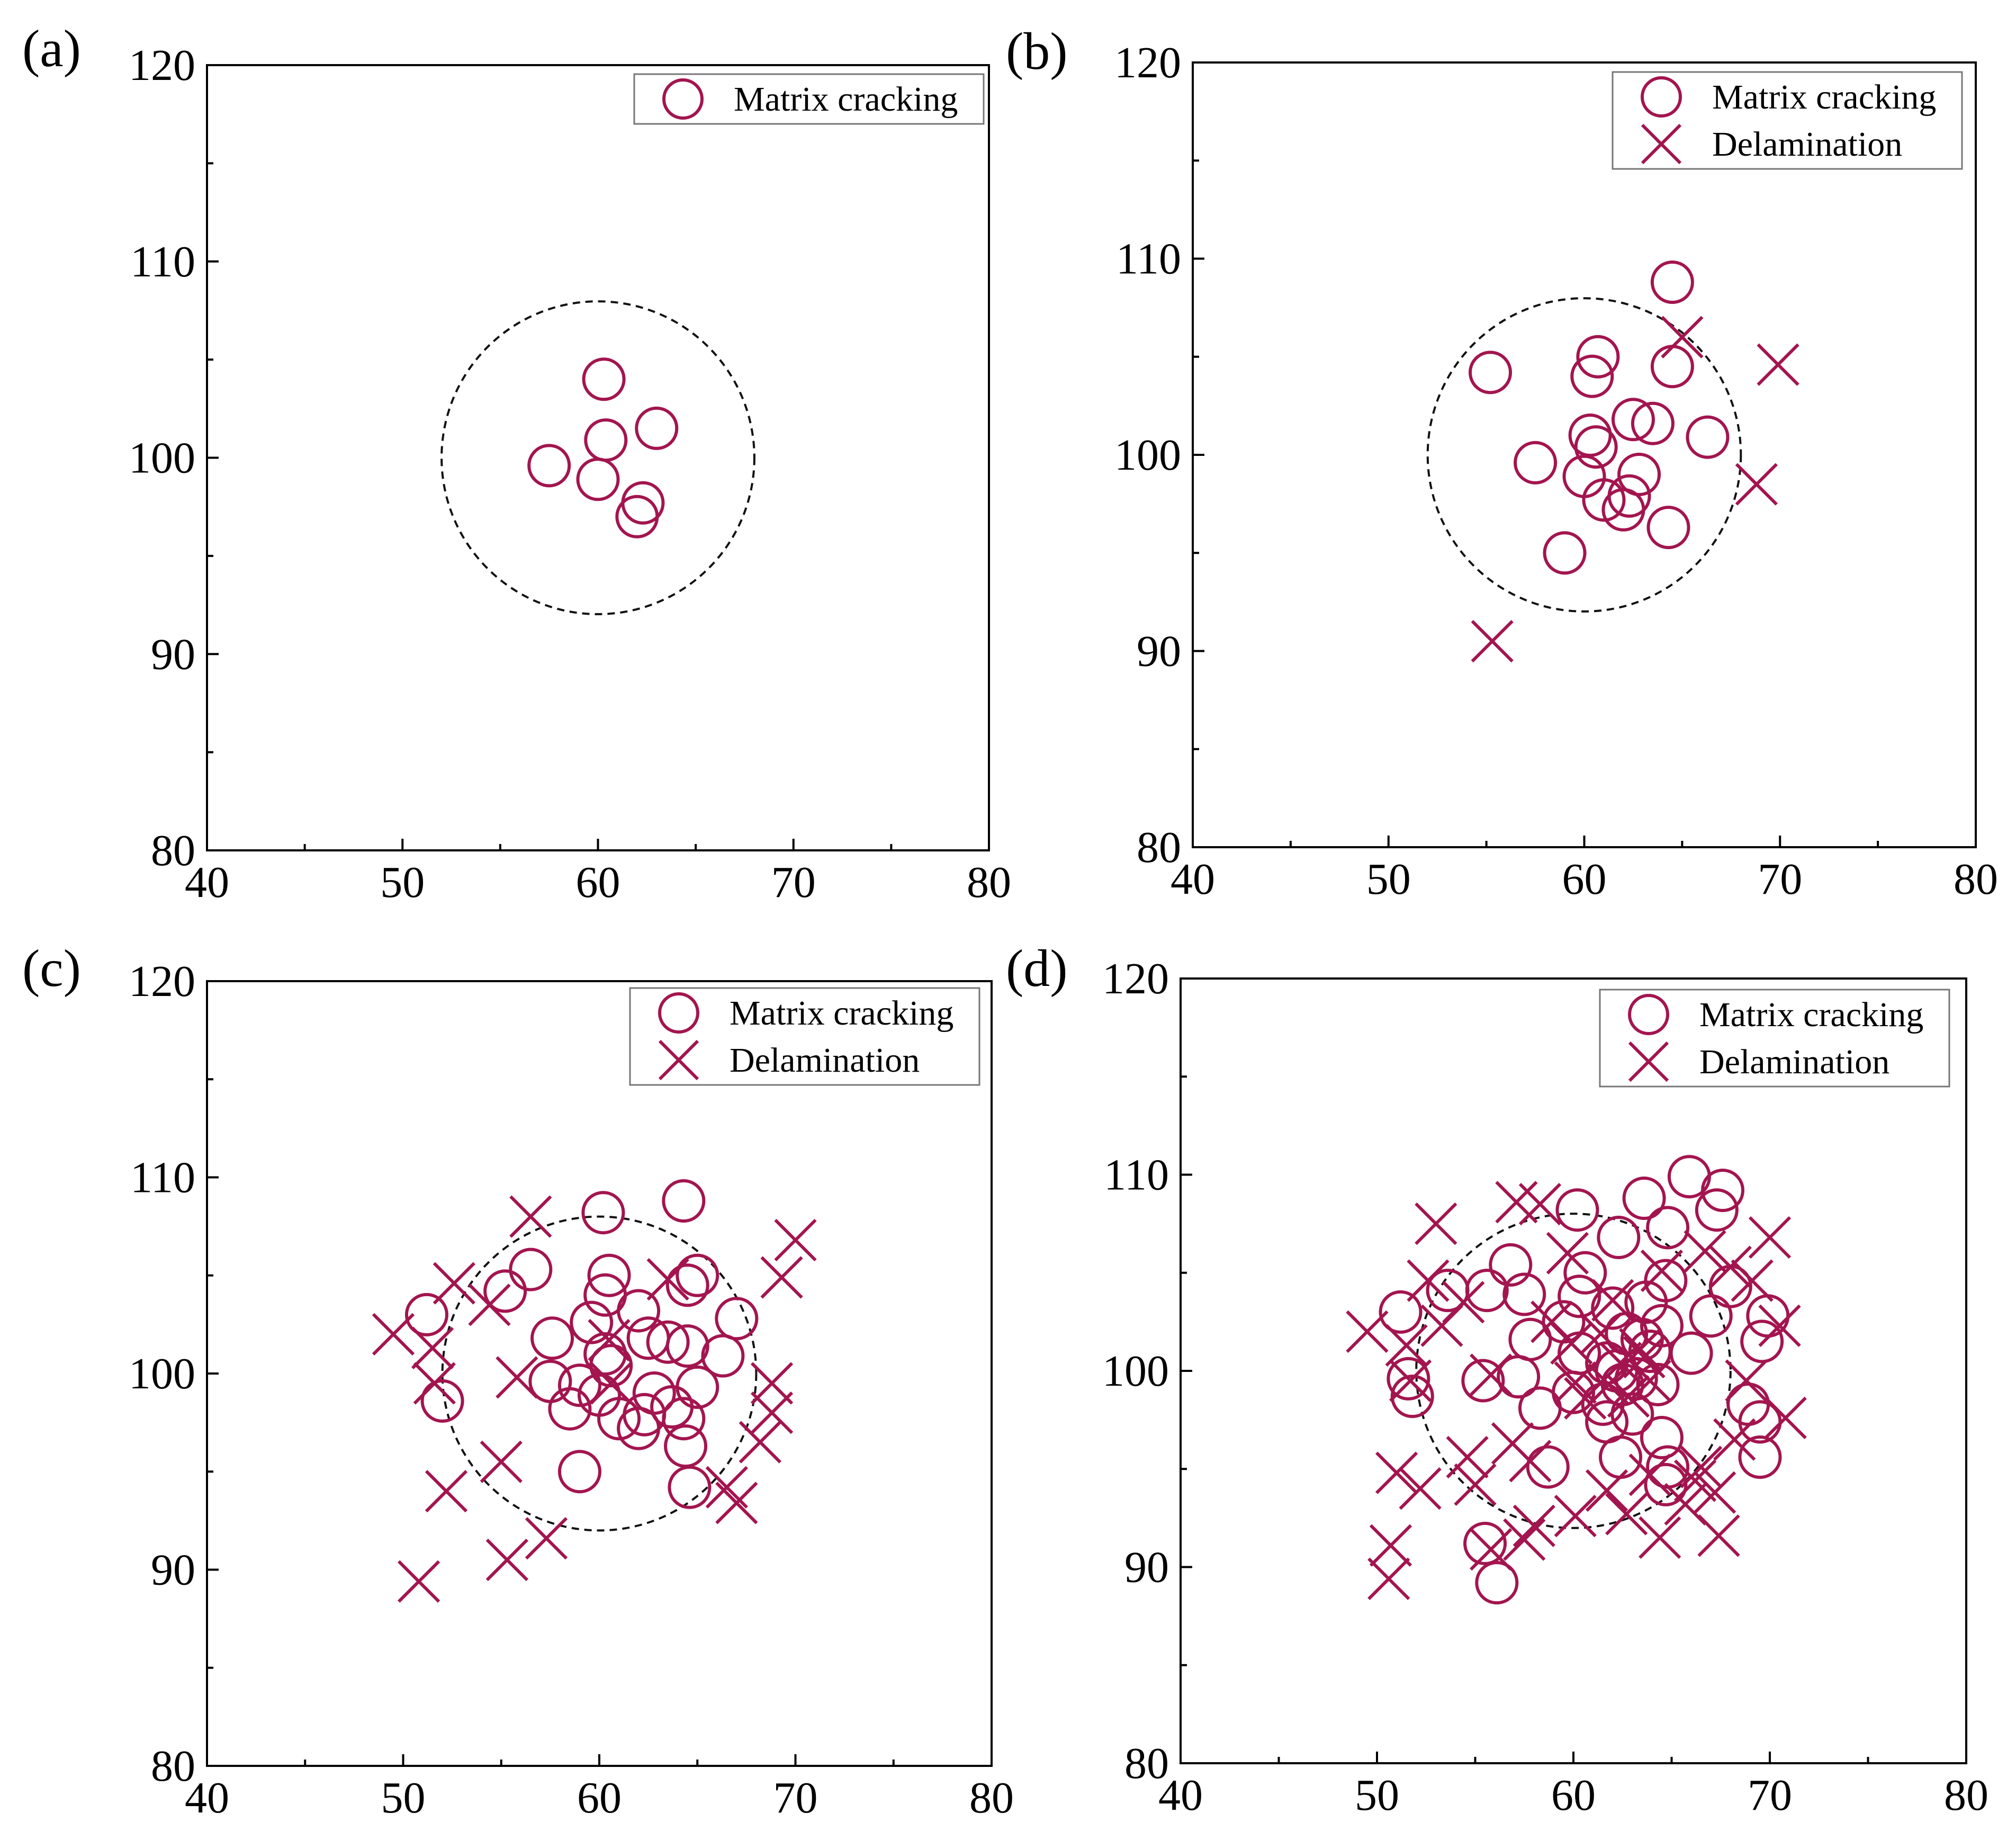  I want to click on reference-circle, so click(1584, 455).